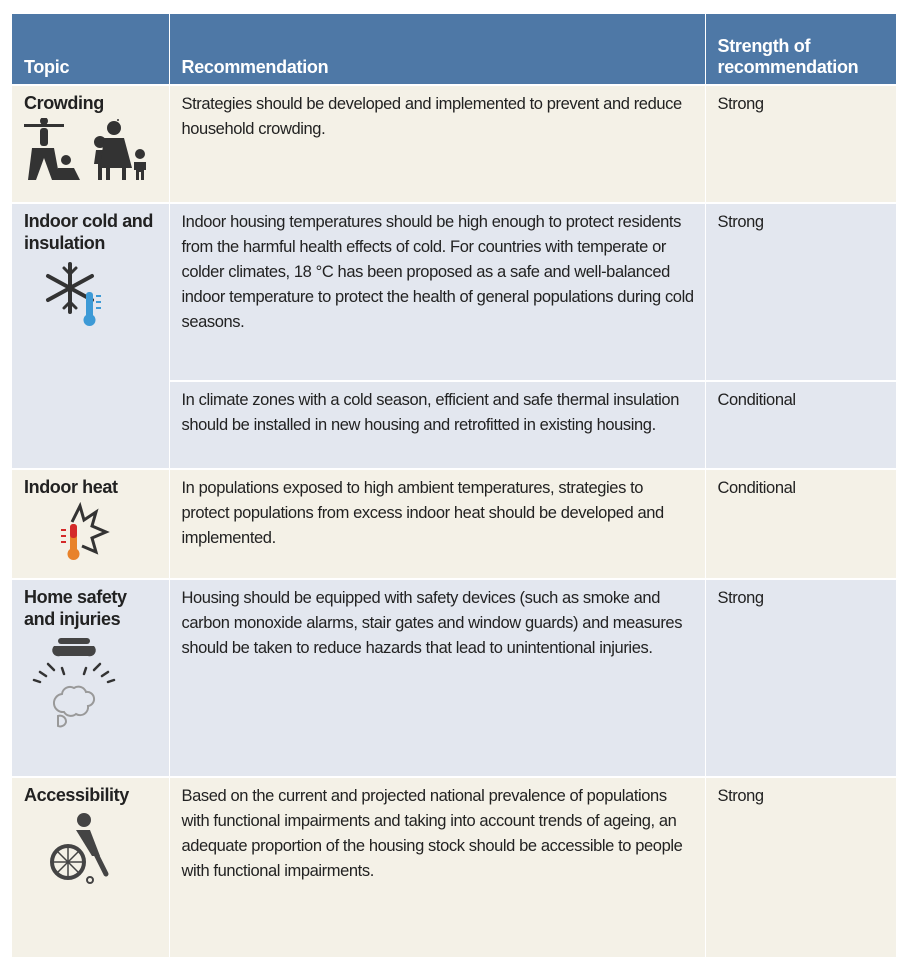 The height and width of the screenshot is (957, 907). What do you see at coordinates (76, 795) in the screenshot?
I see `topic: Accessibility` at bounding box center [76, 795].